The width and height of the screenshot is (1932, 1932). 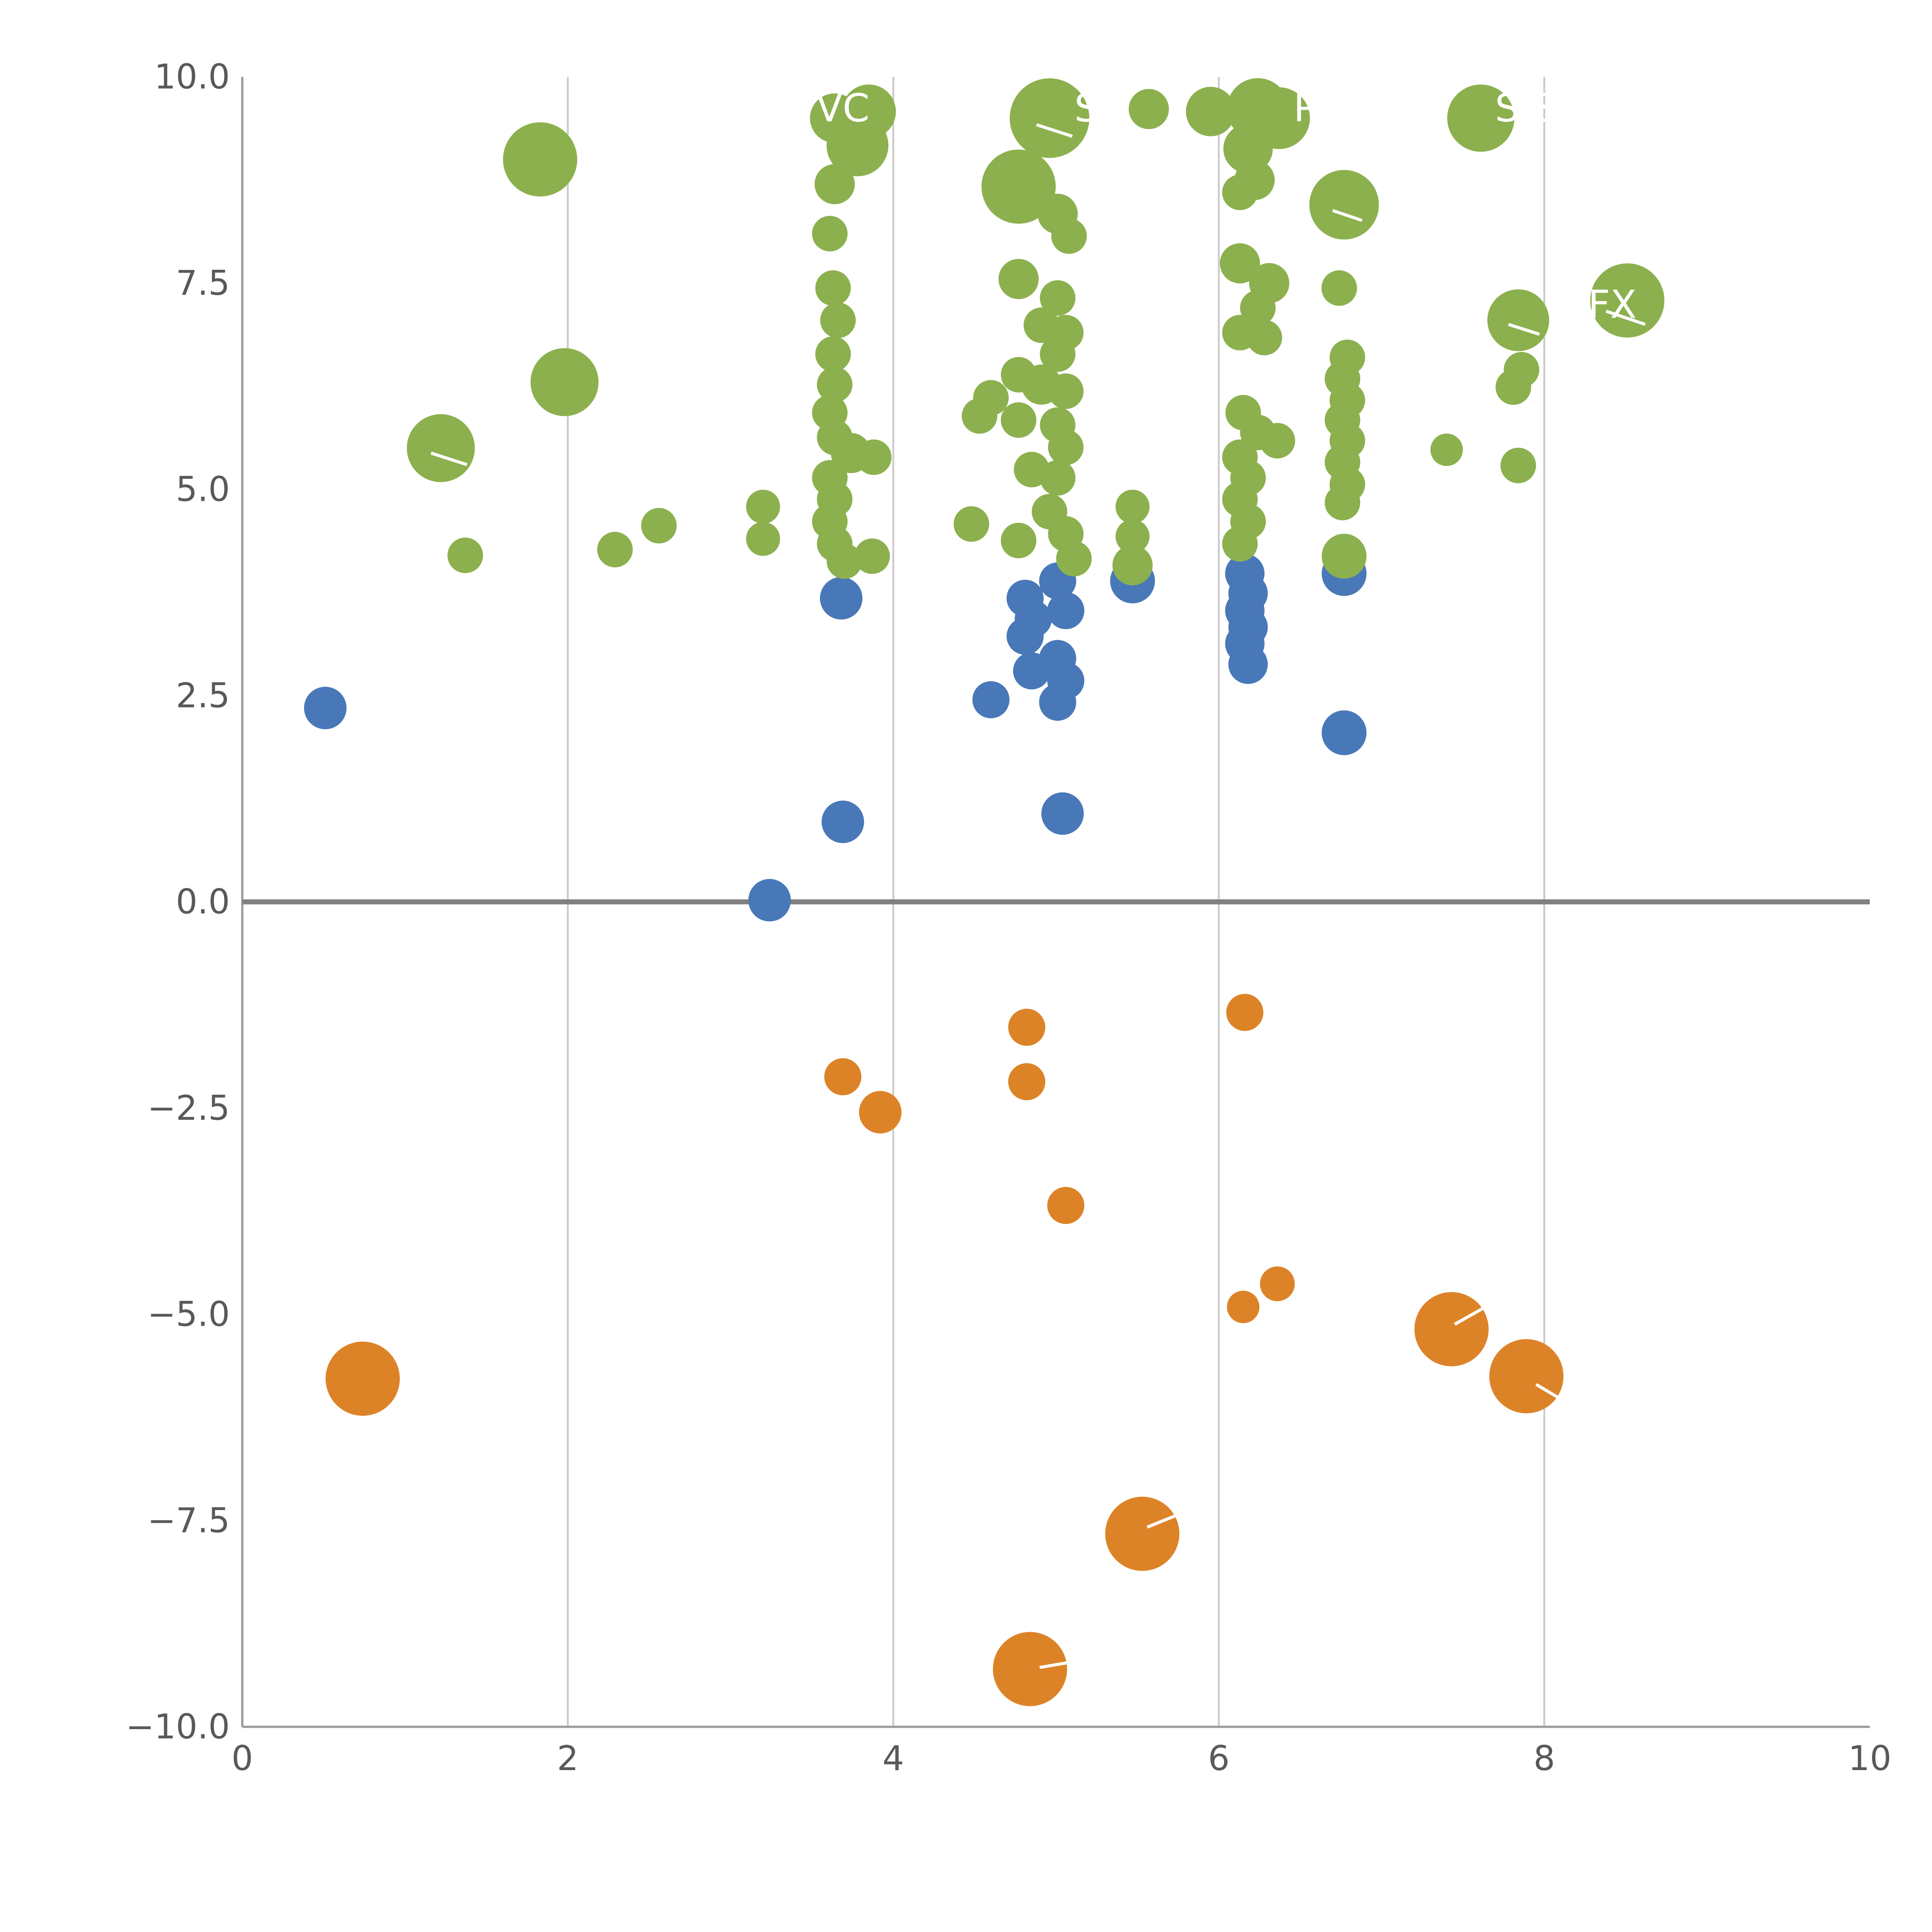 What do you see at coordinates (189, 1314) in the screenshot?
I see `y-tick-label: −5.0` at bounding box center [189, 1314].